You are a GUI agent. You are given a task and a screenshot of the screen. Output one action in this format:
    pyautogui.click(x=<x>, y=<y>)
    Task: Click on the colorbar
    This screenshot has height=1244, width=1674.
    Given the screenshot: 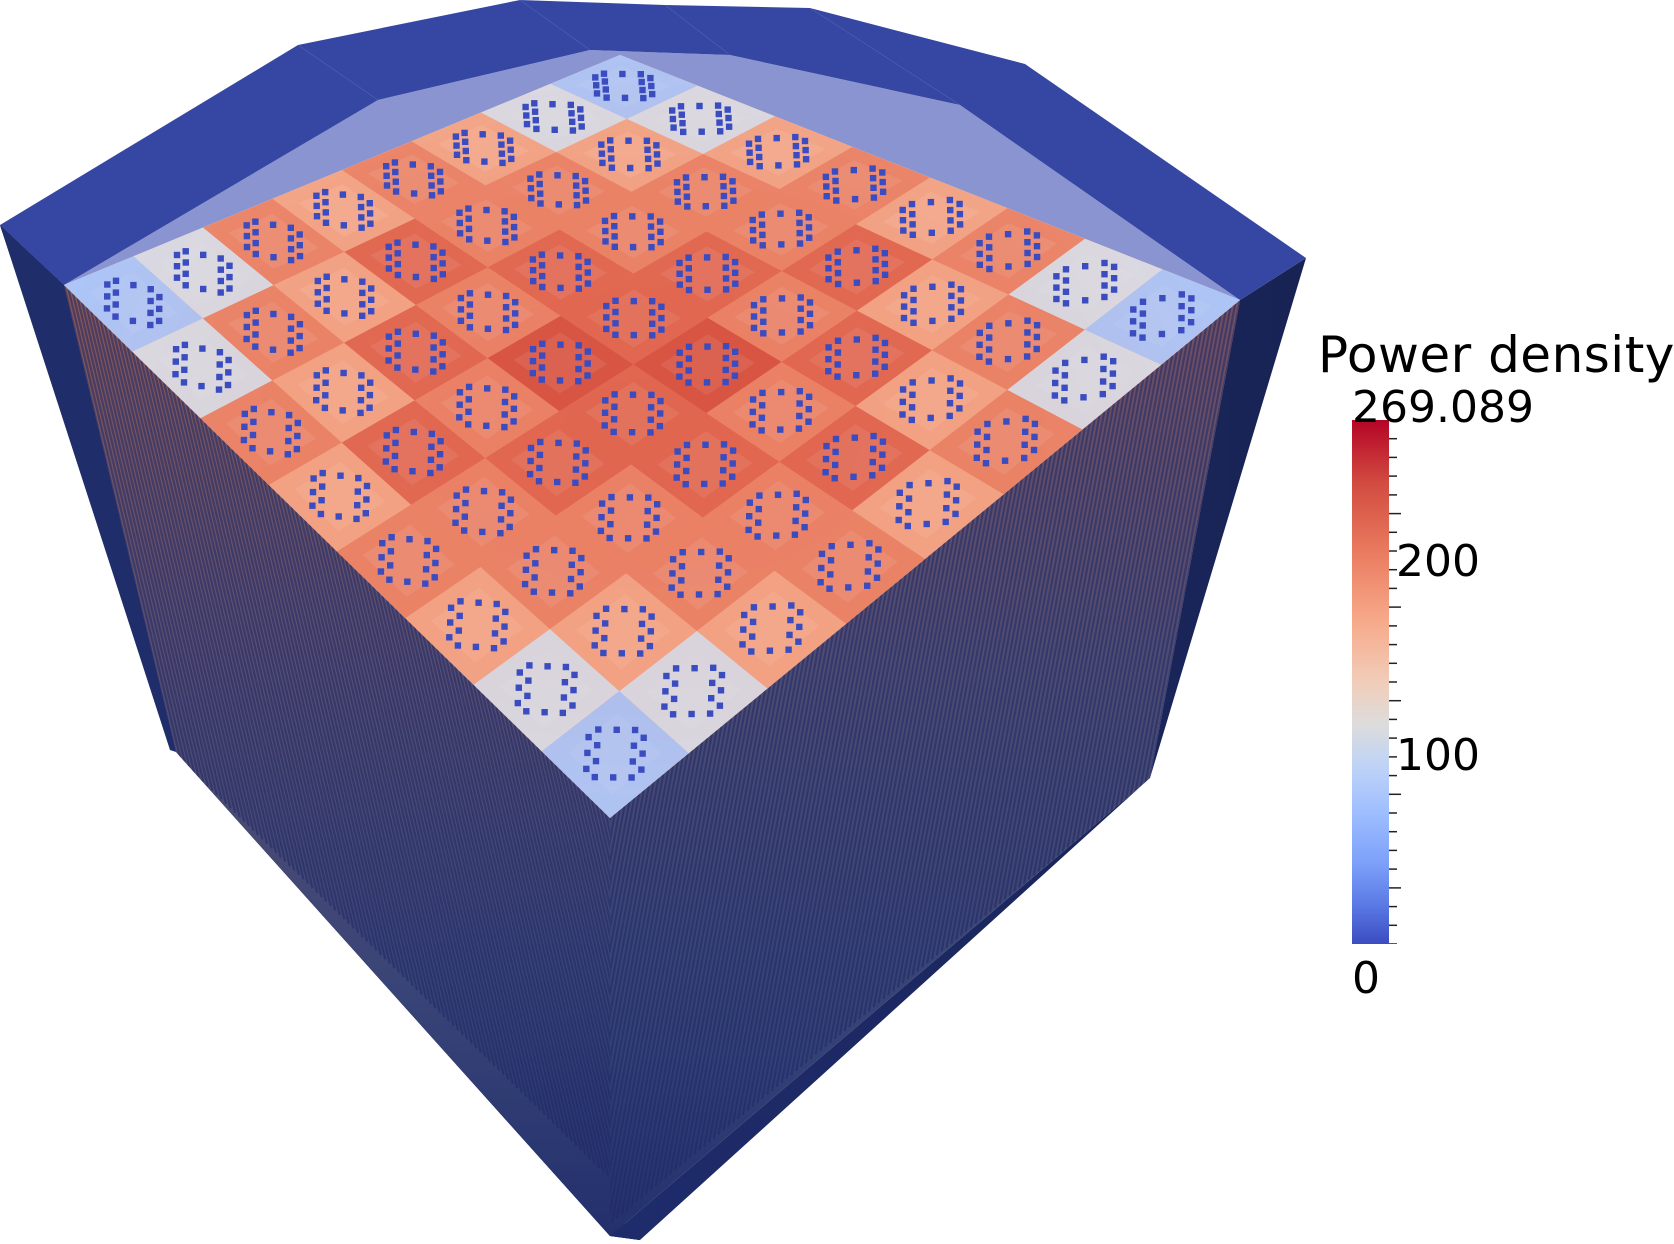 What is the action you would take?
    pyautogui.click(x=1370, y=682)
    